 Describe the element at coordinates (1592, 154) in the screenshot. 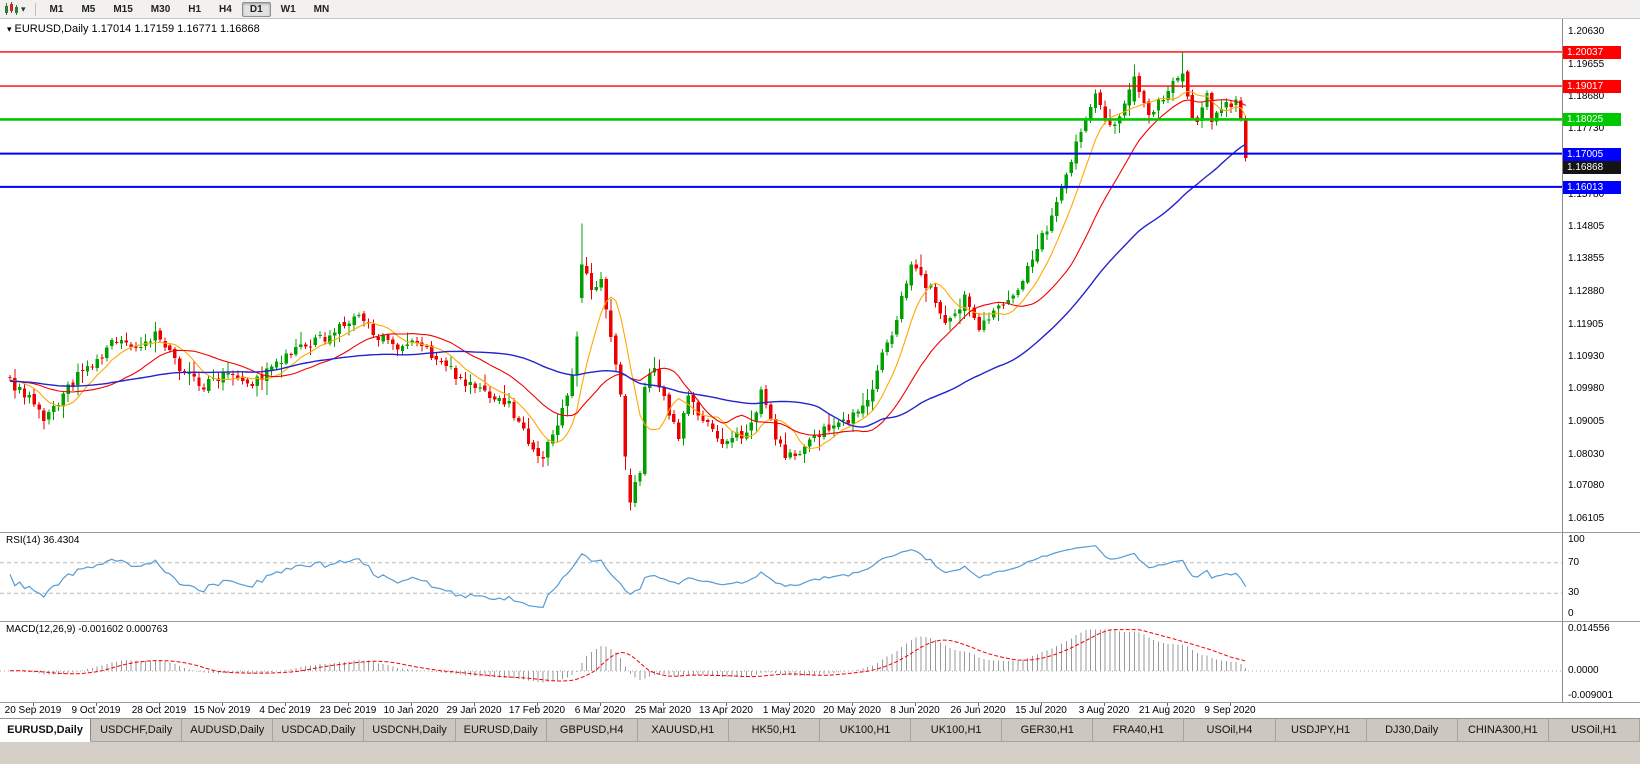

I see `hline-price-tag: 1.17005` at that location.